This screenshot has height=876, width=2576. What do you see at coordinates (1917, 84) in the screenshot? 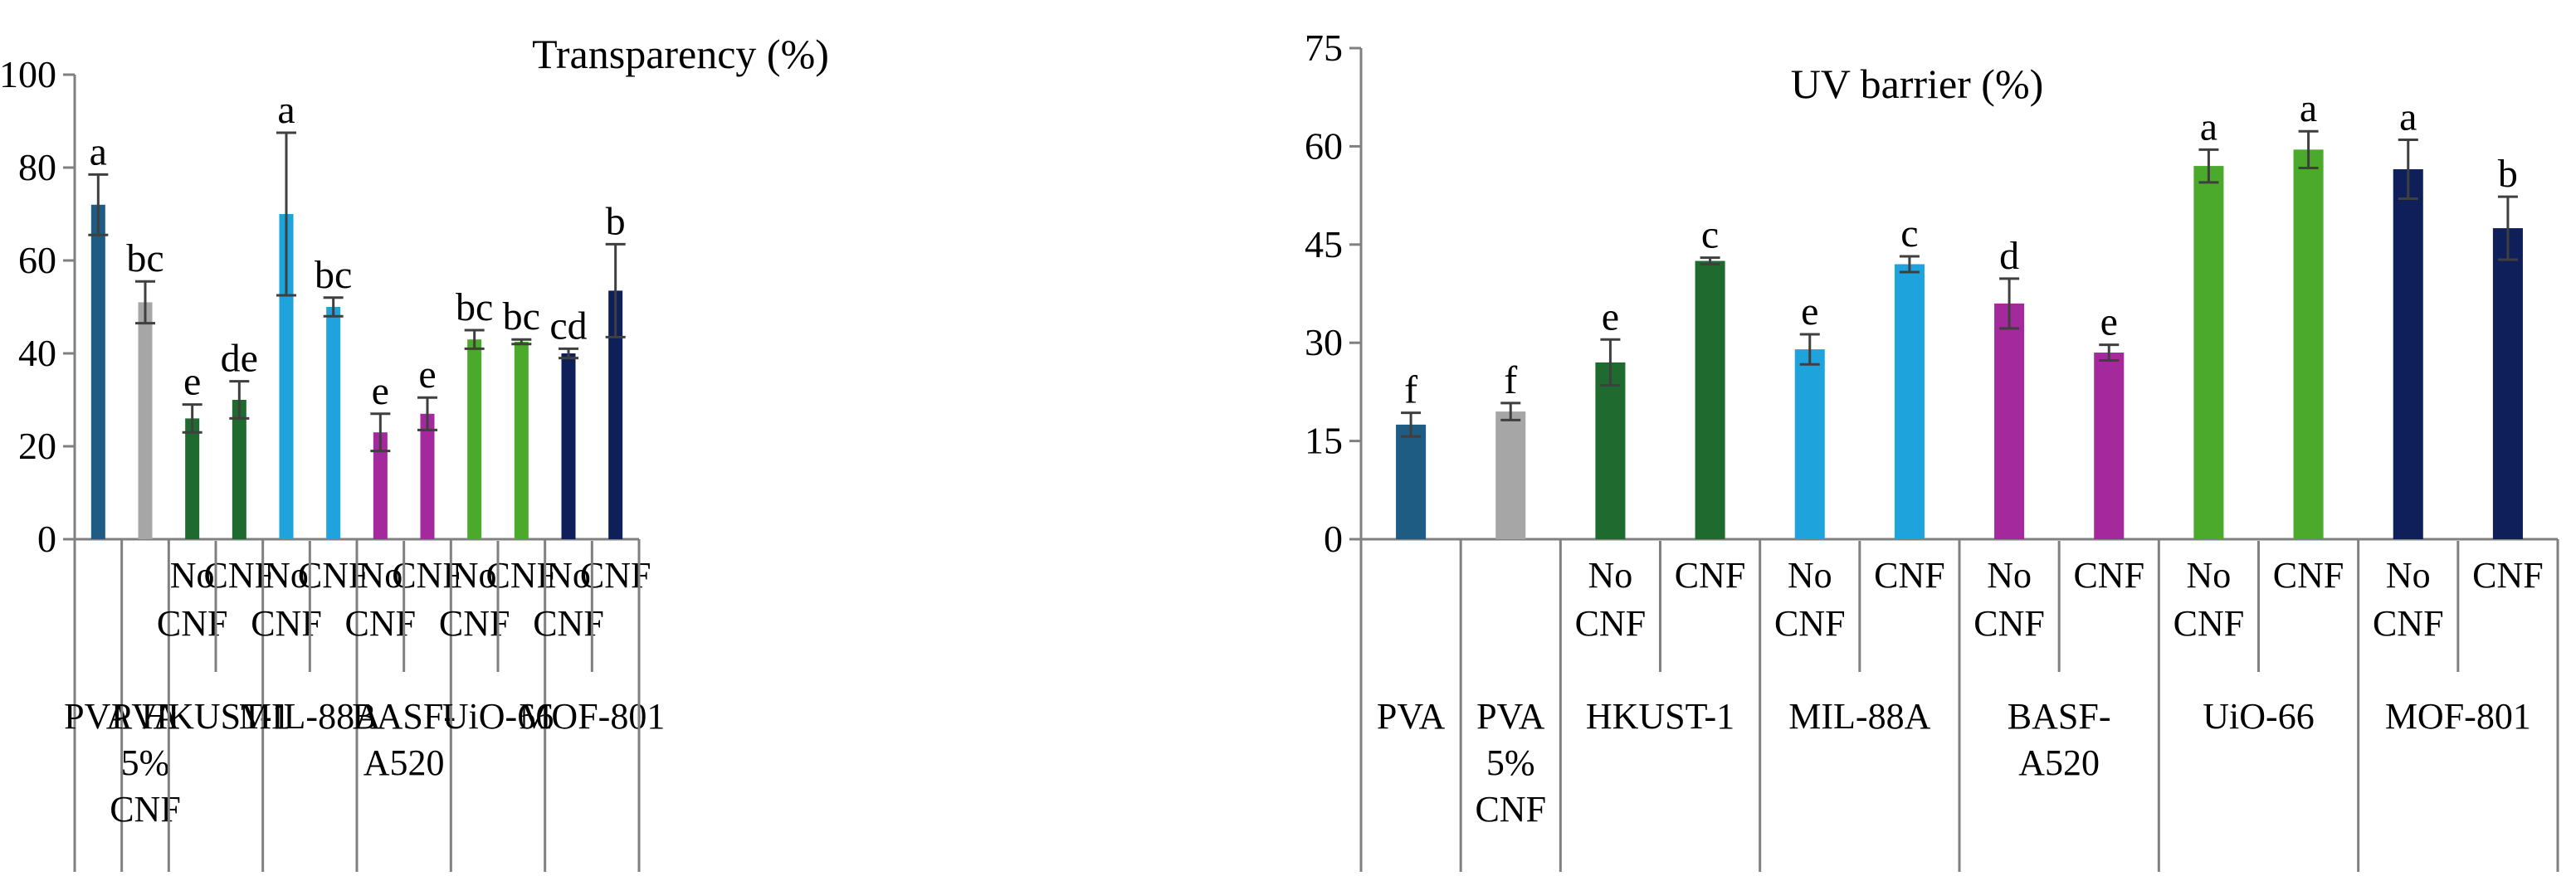
I see `chart-title: UV barrier (%)` at bounding box center [1917, 84].